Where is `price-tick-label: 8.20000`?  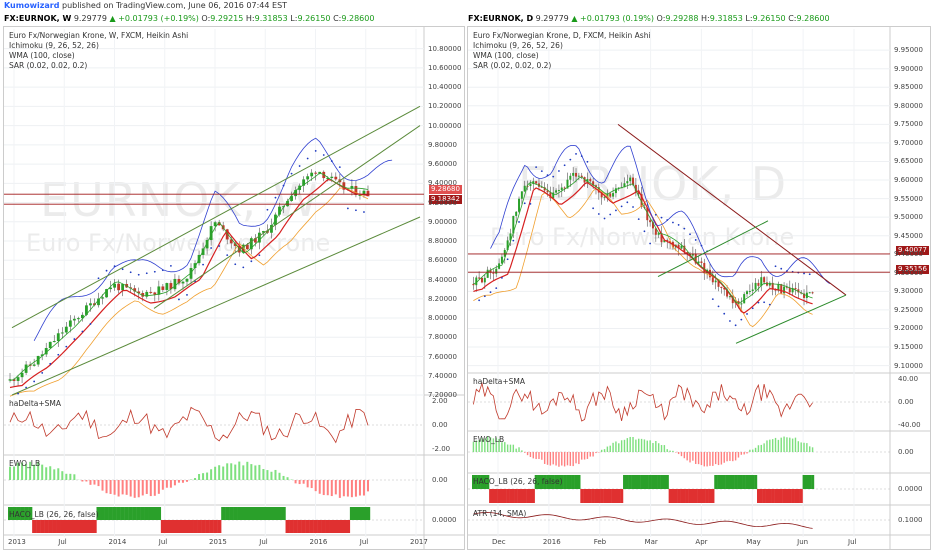 price-tick-label: 8.20000 is located at coordinates (442, 298).